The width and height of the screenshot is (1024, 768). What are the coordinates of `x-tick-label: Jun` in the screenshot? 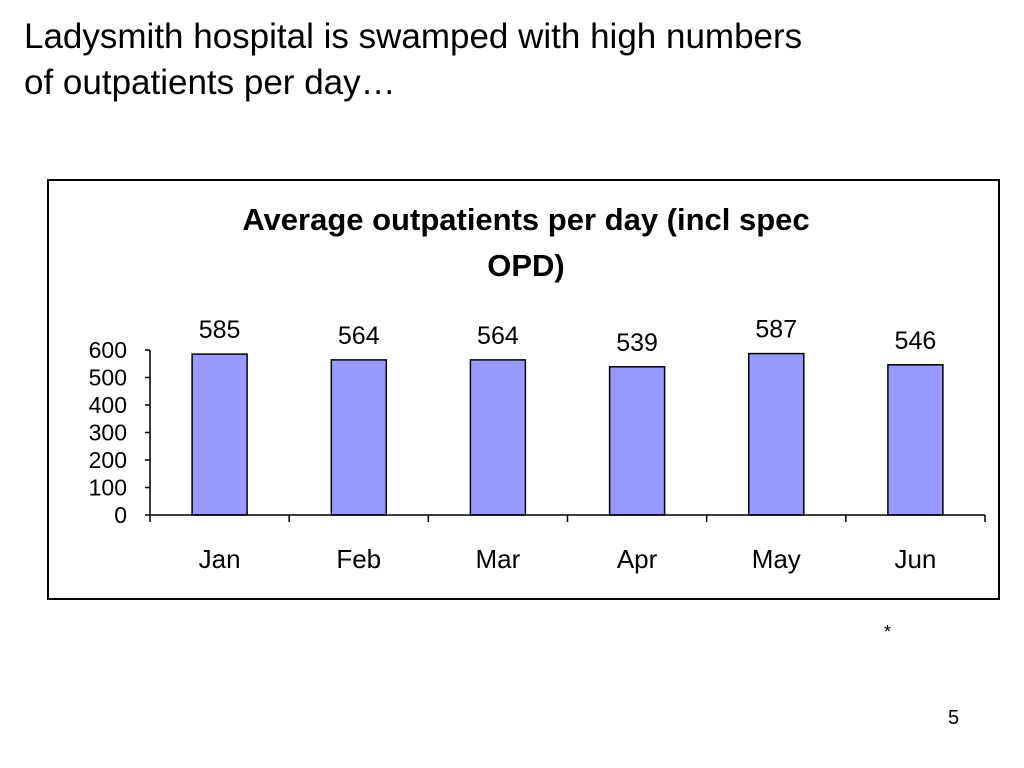 It's located at (915, 559).